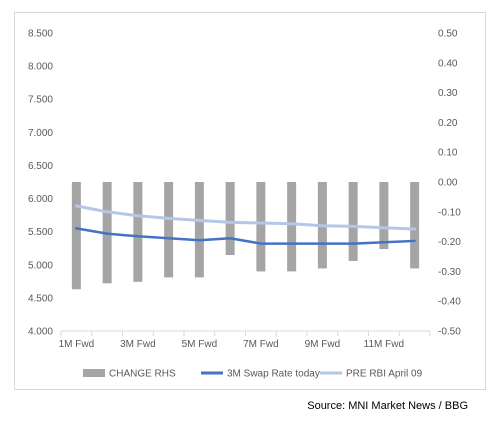  I want to click on line-3m-swap-rate-today, so click(245, 236).